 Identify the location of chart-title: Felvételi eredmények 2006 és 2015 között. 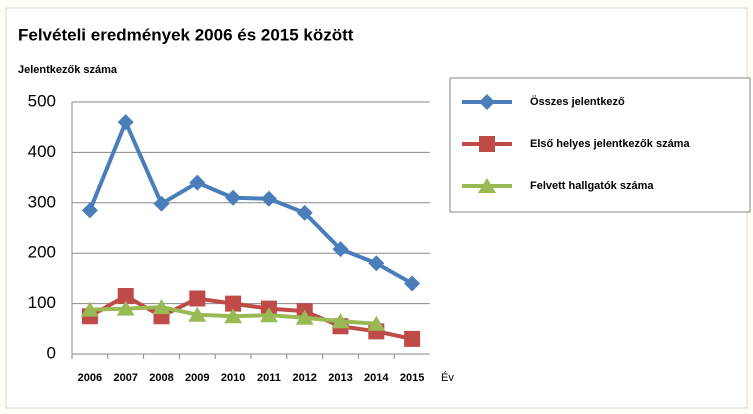
(186, 34).